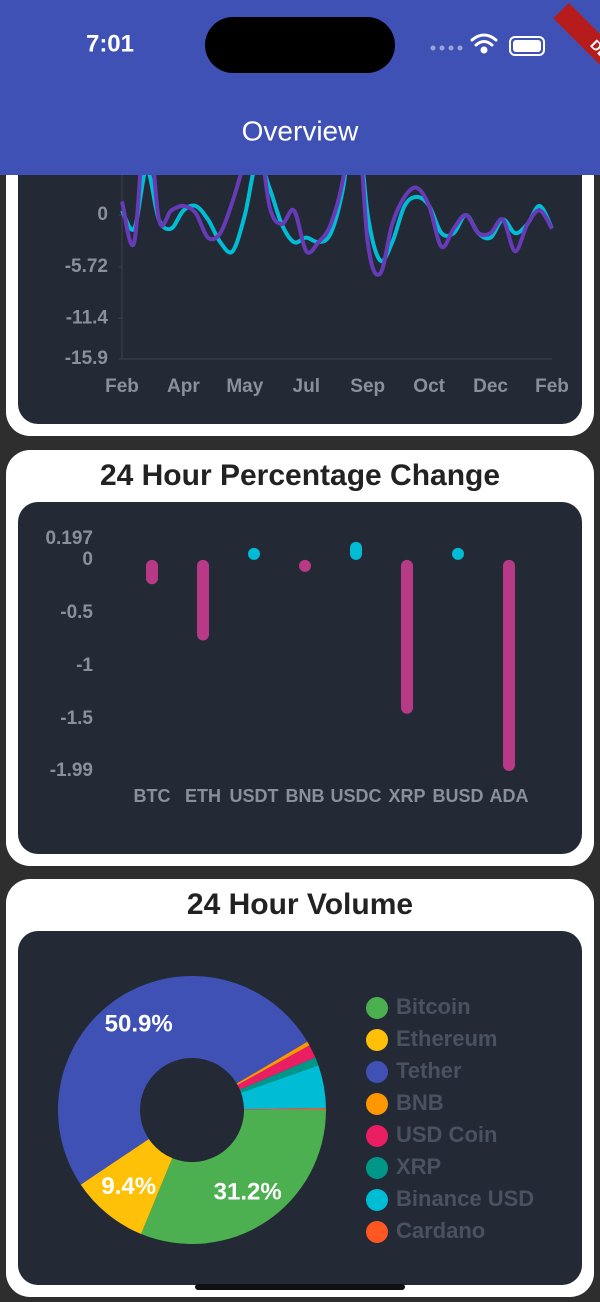 This screenshot has height=1302, width=600. Describe the element at coordinates (305, 796) in the screenshot. I see `x-tick-label: BNB` at that location.